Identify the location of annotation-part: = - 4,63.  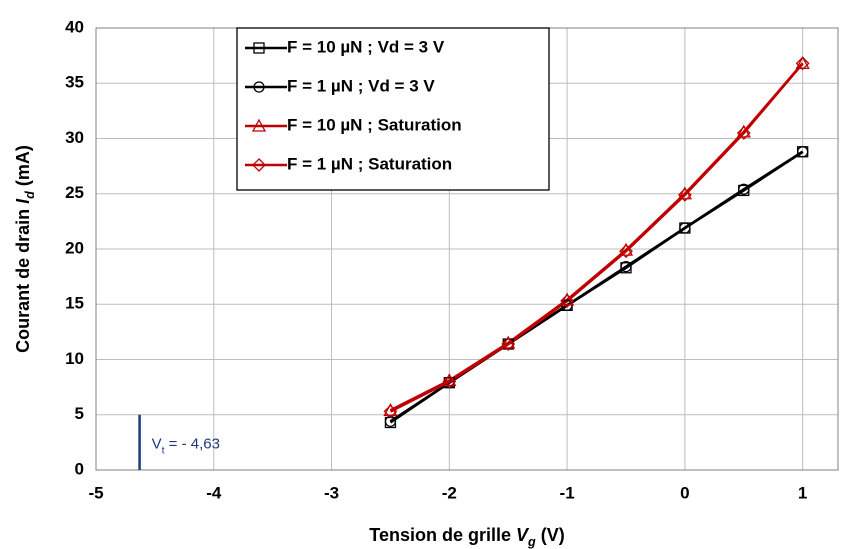
(192, 444).